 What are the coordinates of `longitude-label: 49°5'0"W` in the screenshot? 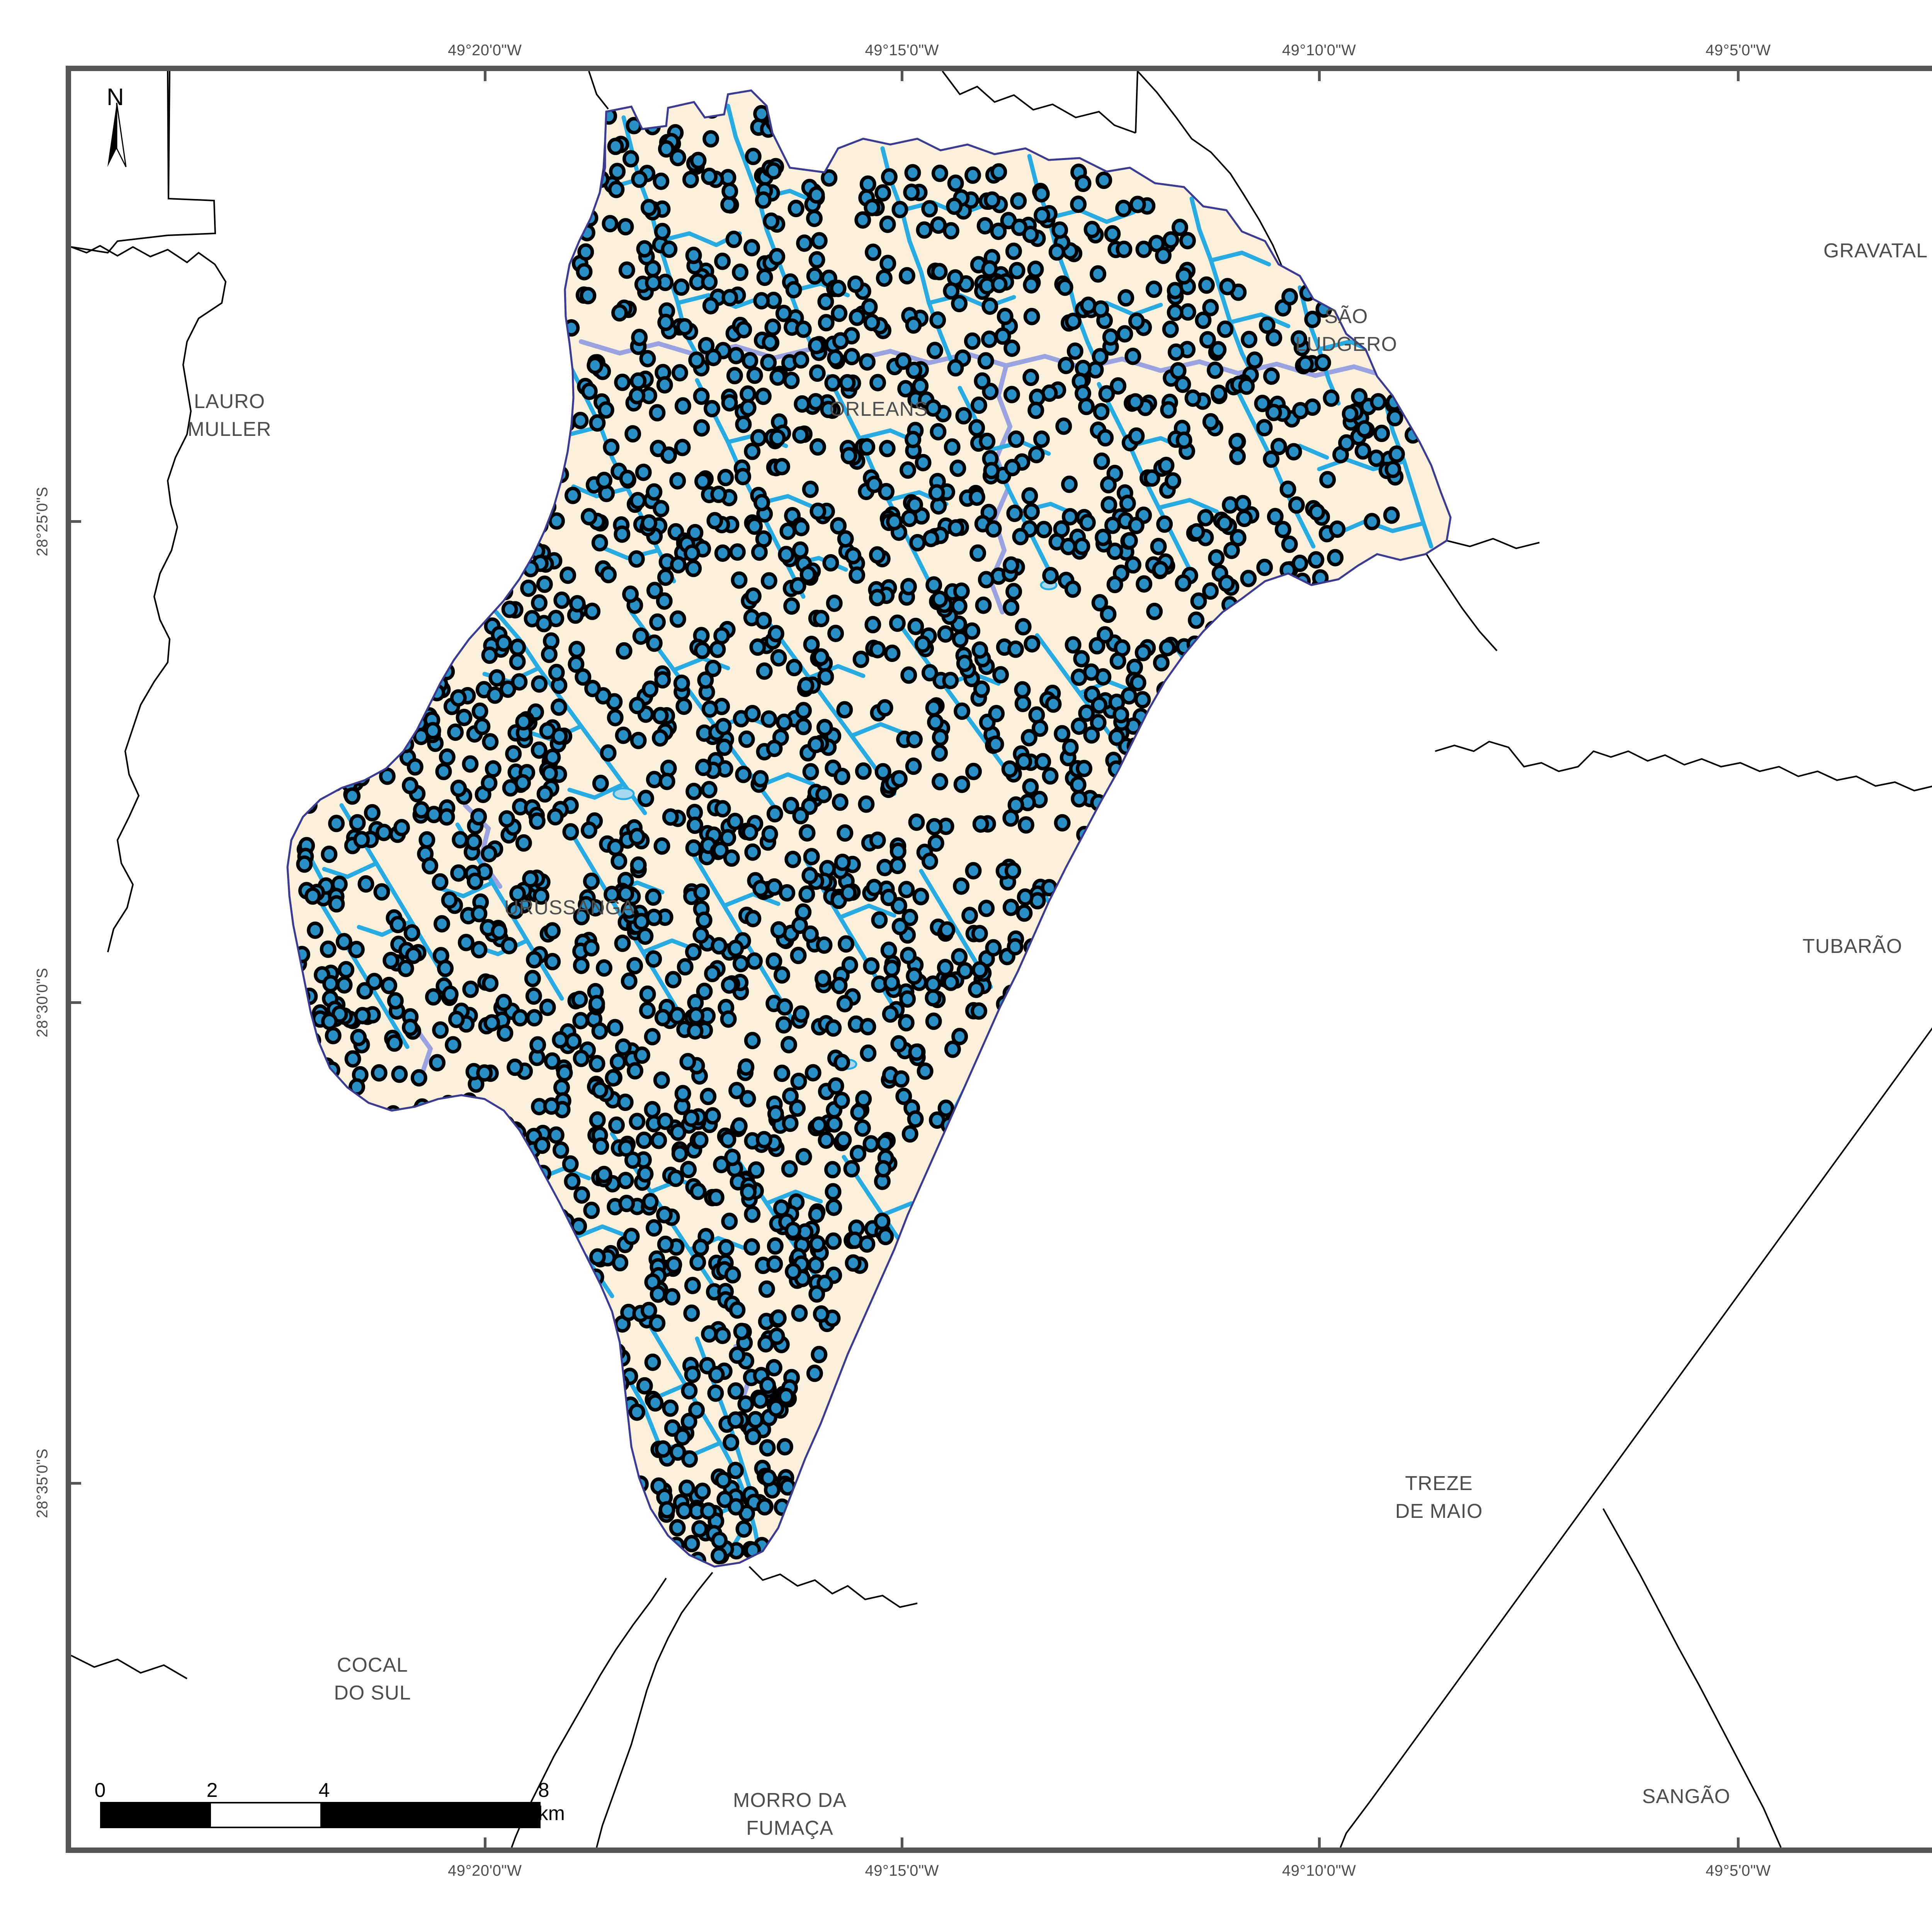 It's located at (1739, 1870).